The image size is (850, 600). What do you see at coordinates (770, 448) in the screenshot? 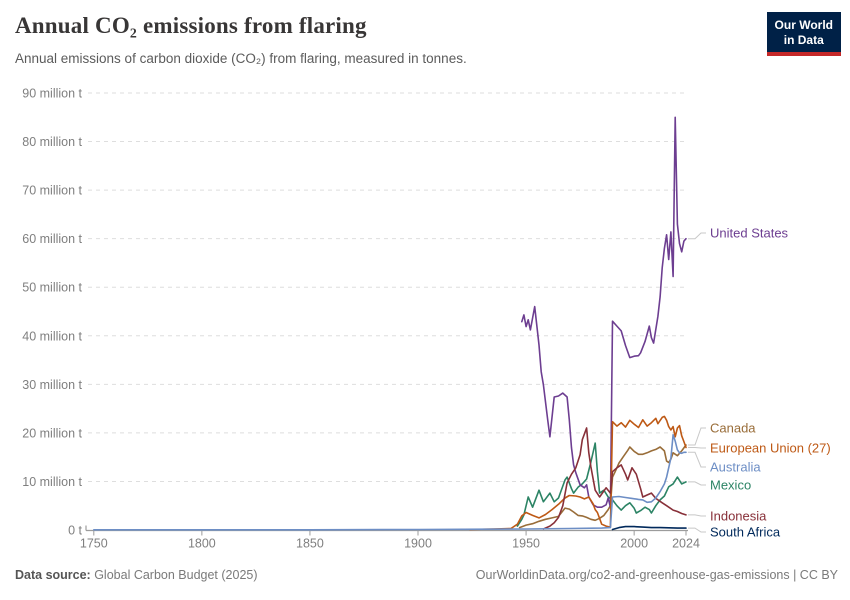
I see `series-label-european-union-27: European Union (27)` at bounding box center [770, 448].